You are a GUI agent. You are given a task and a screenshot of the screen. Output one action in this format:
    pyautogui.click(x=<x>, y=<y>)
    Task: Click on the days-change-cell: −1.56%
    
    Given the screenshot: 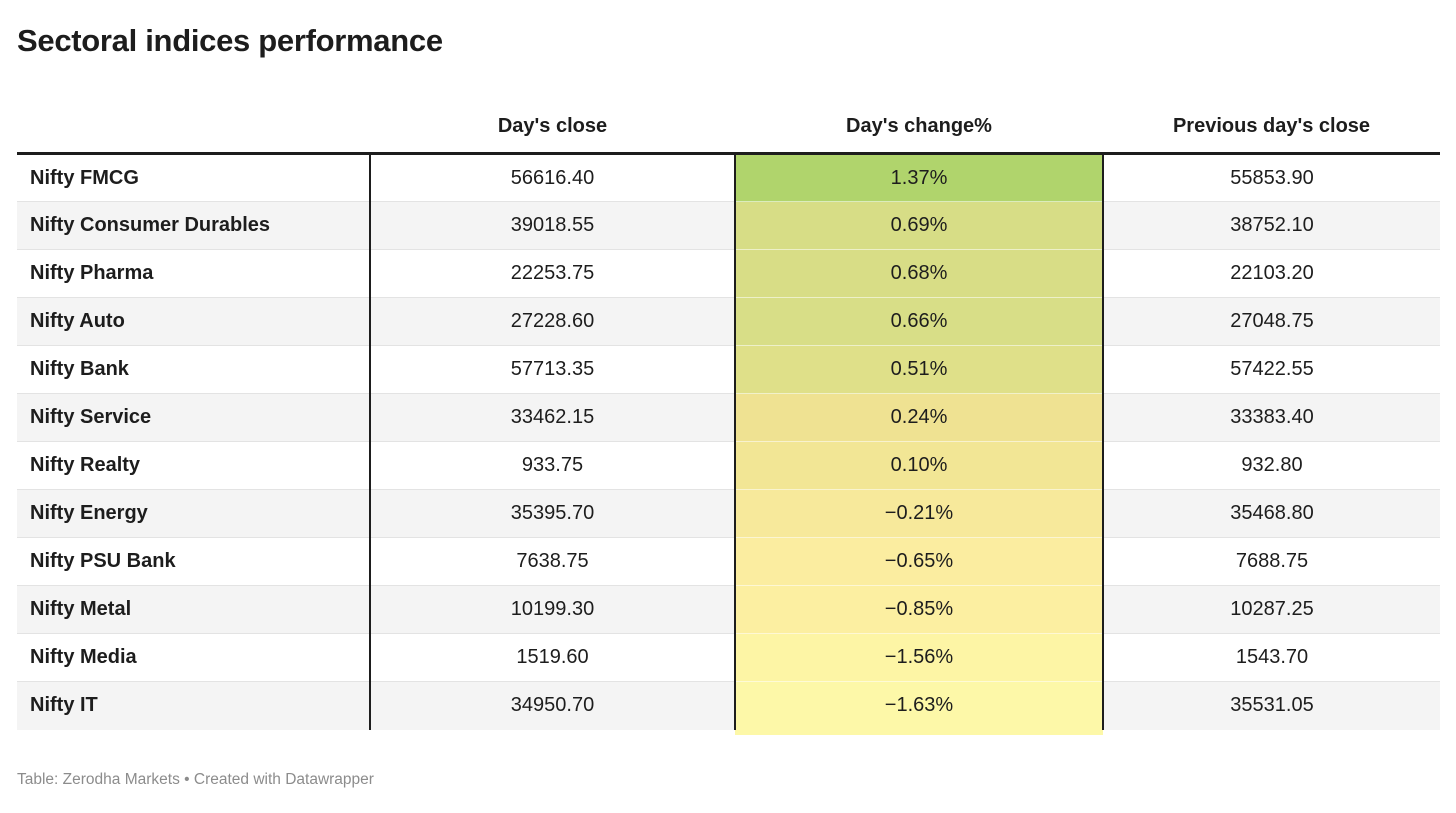 What is the action you would take?
    pyautogui.click(x=919, y=657)
    